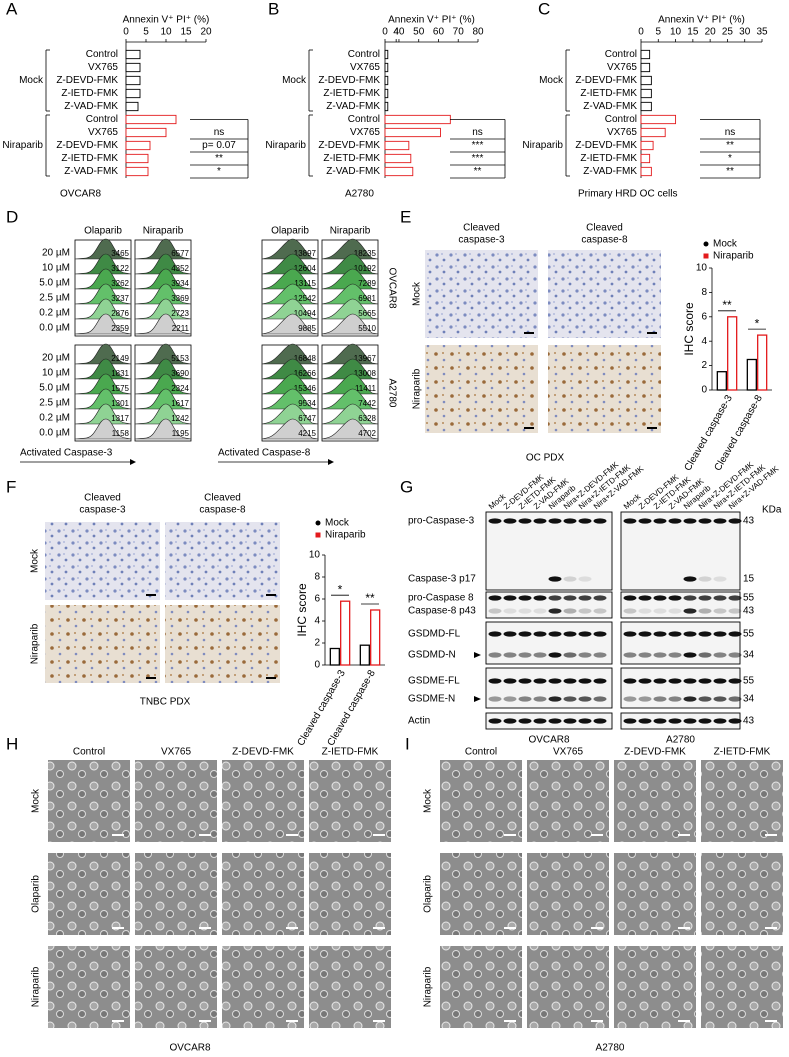 The height and width of the screenshot is (1057, 789). What do you see at coordinates (305, 373) in the screenshot?
I see `mfi-value: 16266` at bounding box center [305, 373].